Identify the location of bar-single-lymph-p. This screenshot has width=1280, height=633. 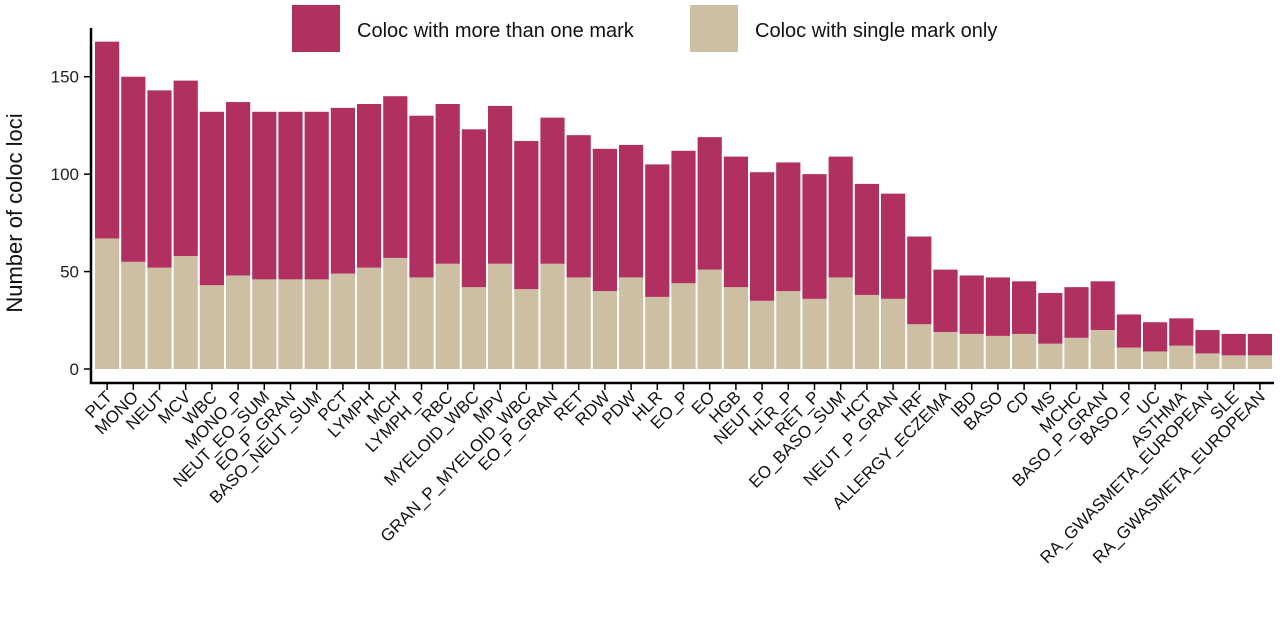
(421, 323).